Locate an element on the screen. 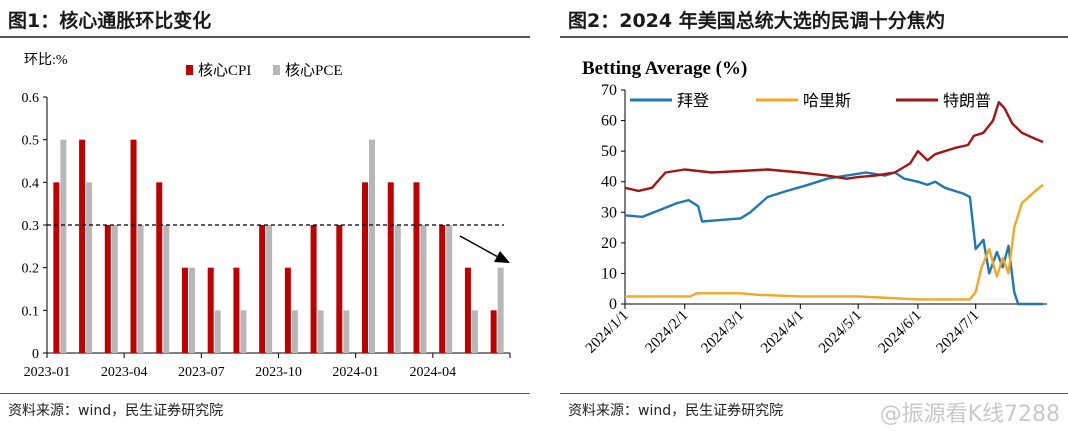 This screenshot has width=1068, height=431. y-tick-label: 0.4 is located at coordinates (31, 183).